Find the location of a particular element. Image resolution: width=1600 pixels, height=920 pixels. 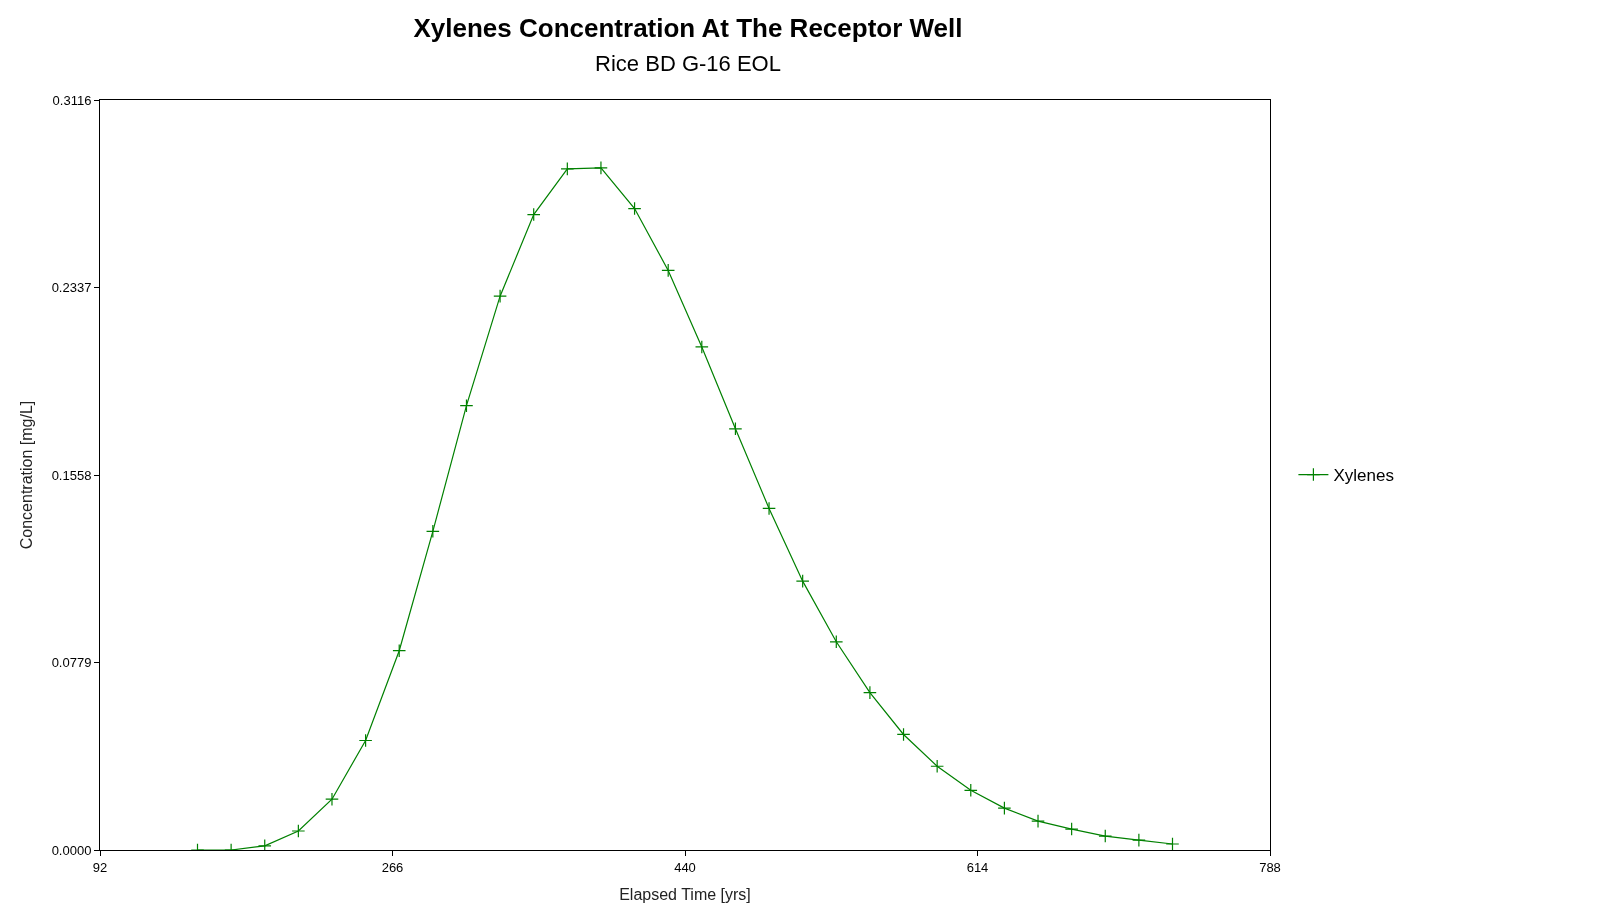

x-tick-label: 92 is located at coordinates (100, 867).